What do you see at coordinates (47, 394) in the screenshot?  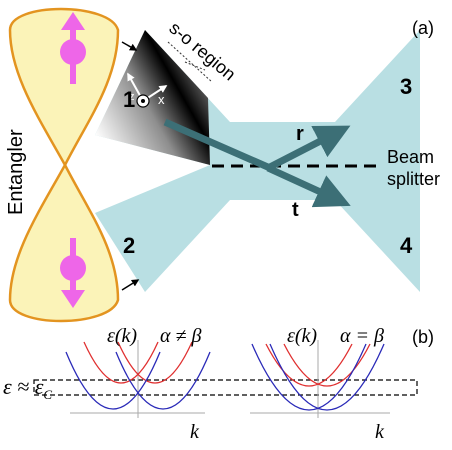 I see `energy-condition-subscript: C` at bounding box center [47, 394].